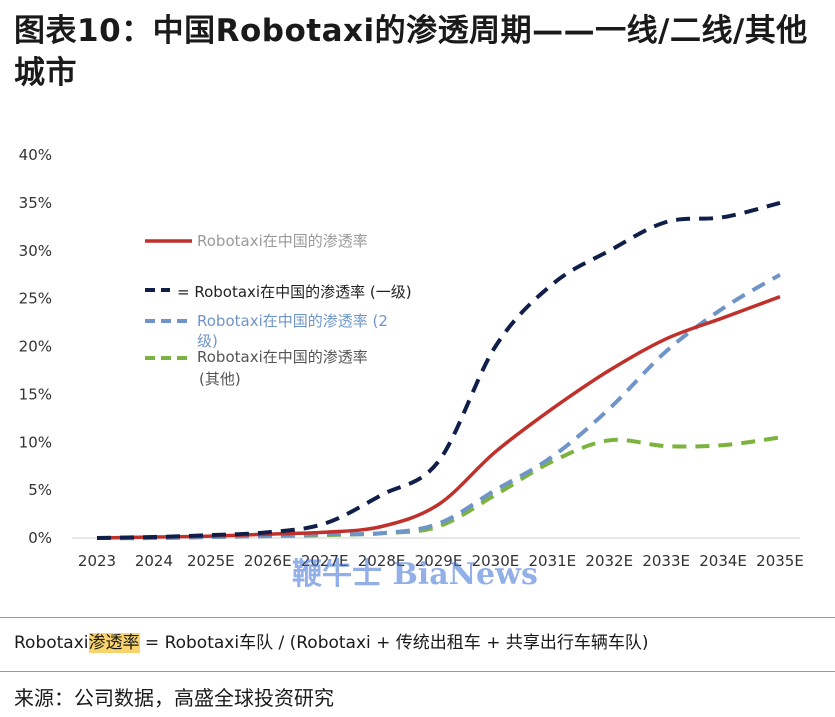 The width and height of the screenshot is (835, 717). Describe the element at coordinates (609, 561) in the screenshot. I see `x-tick-label: 2032E` at that location.